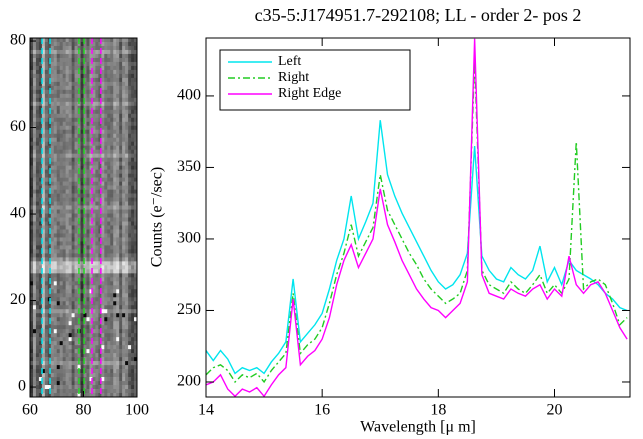 The image size is (643, 439). What do you see at coordinates (289, 61) in the screenshot?
I see `legend-label: Left` at bounding box center [289, 61].